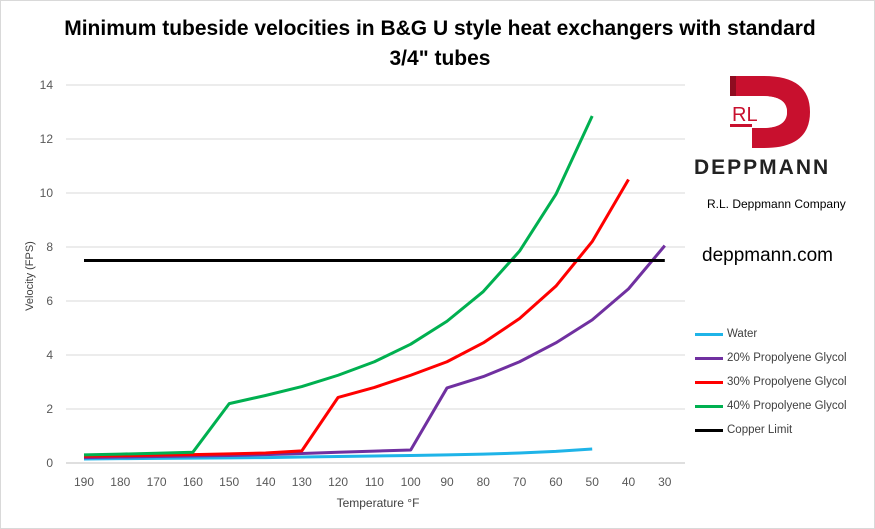  What do you see at coordinates (771, 334) in the screenshot?
I see `legend-item: Water` at bounding box center [771, 334].